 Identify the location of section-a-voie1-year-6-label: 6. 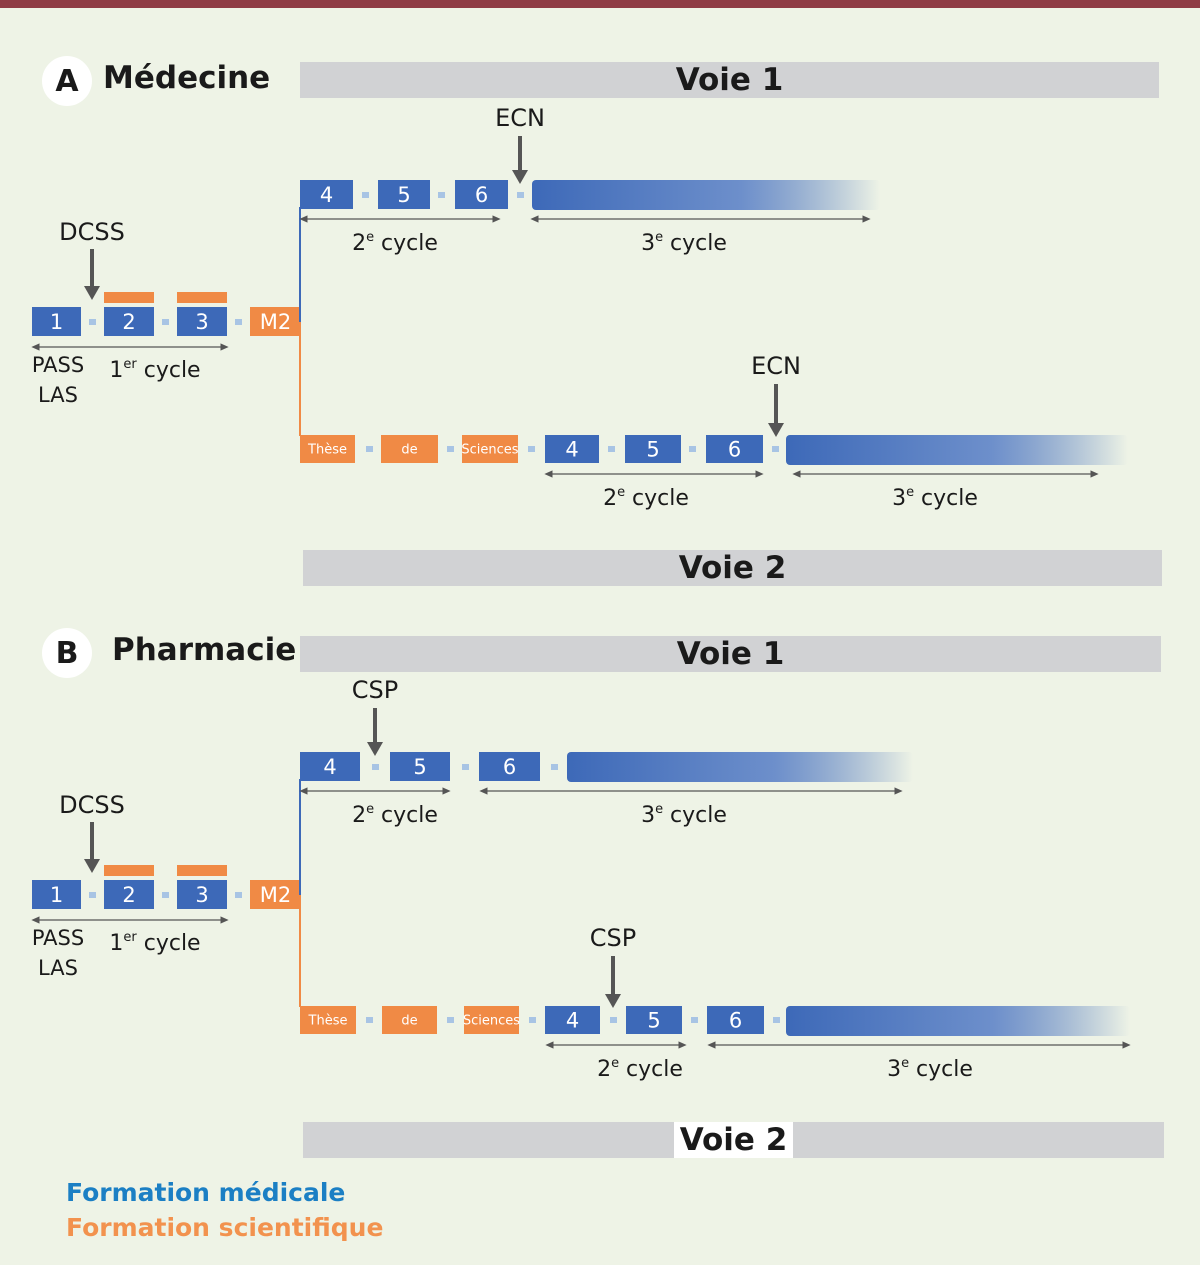
(481, 195).